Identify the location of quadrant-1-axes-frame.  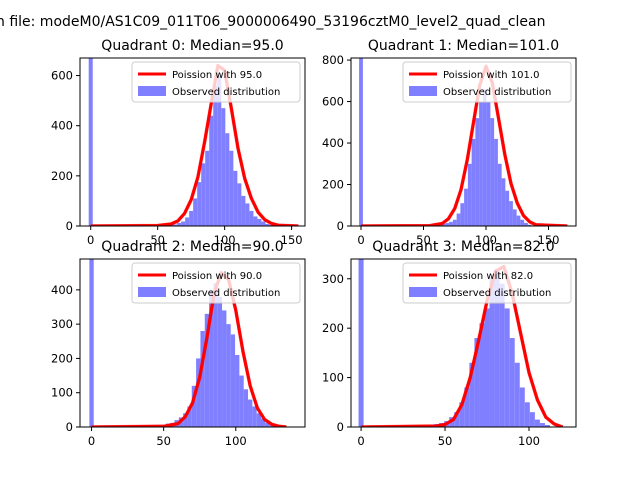
(463, 142).